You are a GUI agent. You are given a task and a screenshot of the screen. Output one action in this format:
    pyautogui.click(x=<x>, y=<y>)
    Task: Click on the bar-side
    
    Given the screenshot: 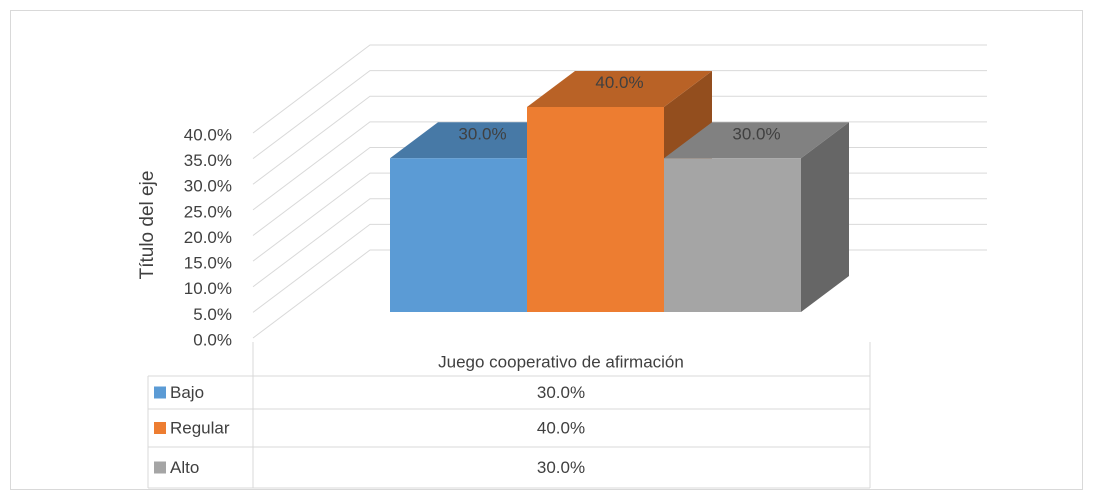 What is the action you would take?
    pyautogui.click(x=825, y=217)
    